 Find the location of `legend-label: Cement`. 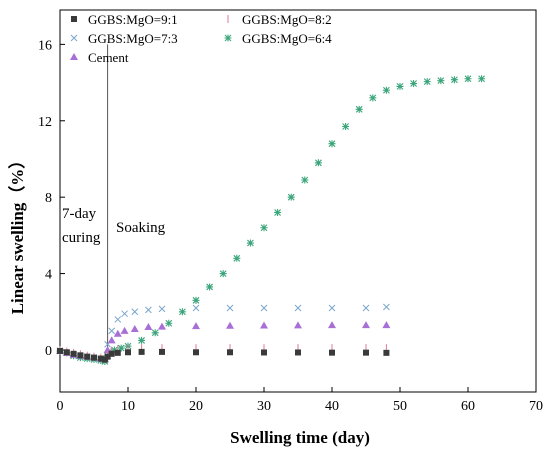

legend-label: Cement is located at coordinates (108, 57).